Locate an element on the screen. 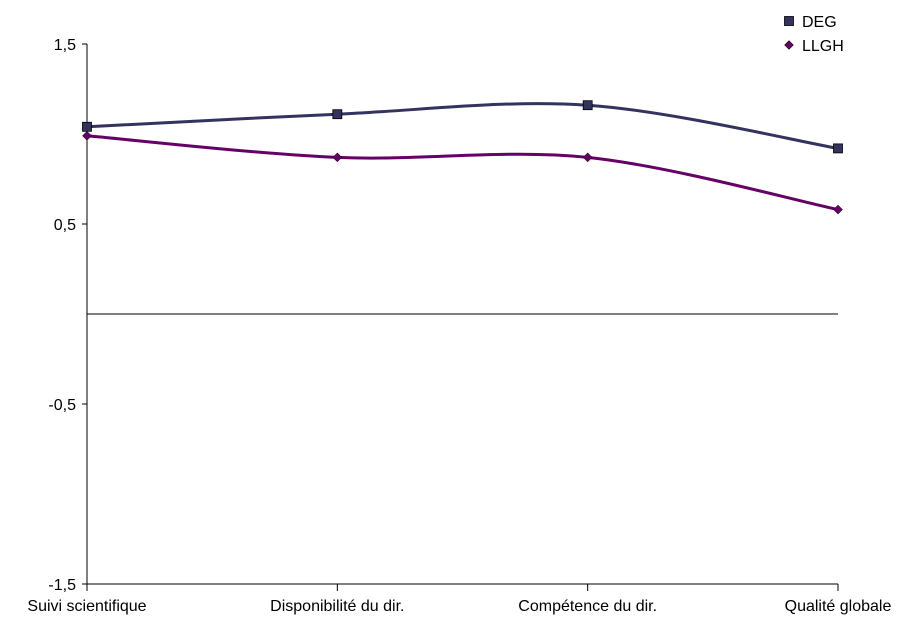 The height and width of the screenshot is (626, 910). x-tick-label: Qualité globale is located at coordinates (838, 606).